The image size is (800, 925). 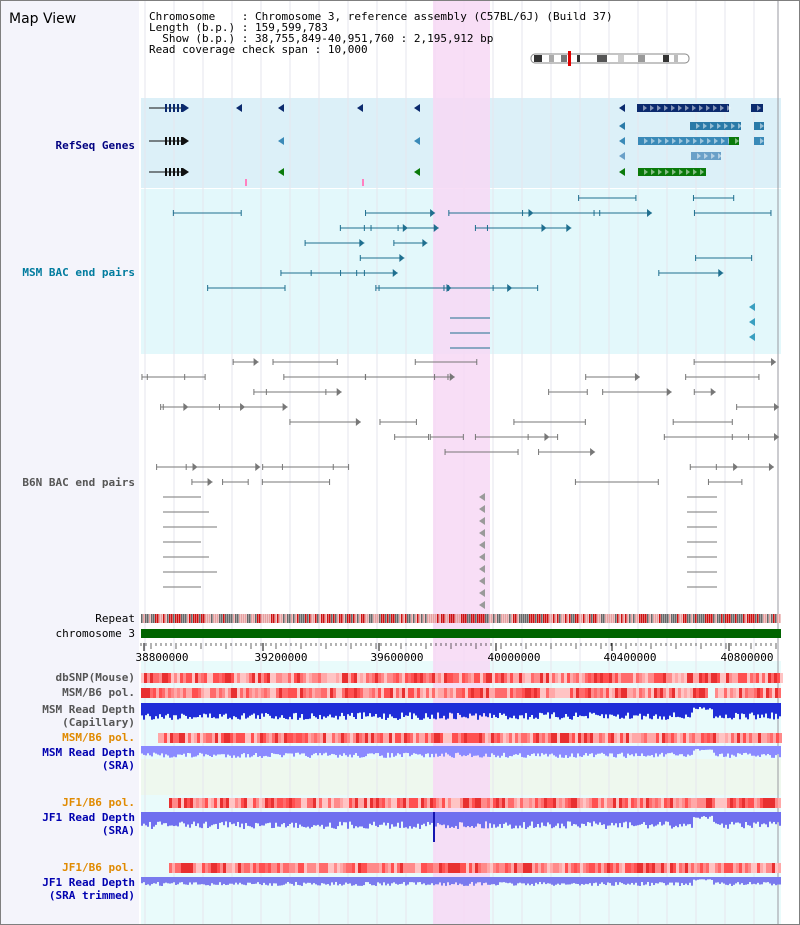 I want to click on track-label-msm-depth-sra-1: MSM Read Depth, so click(x=88, y=752).